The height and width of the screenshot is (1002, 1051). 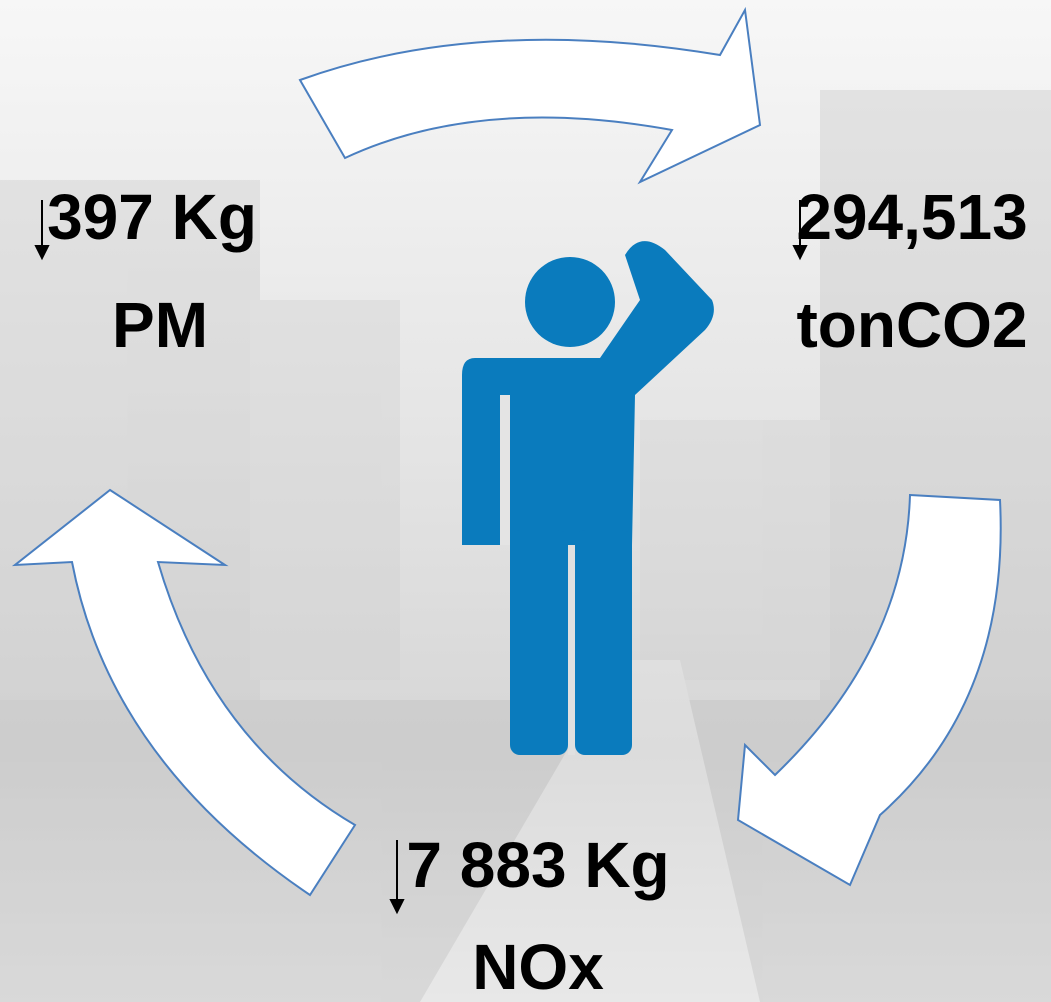 I want to click on metric-label: NOx, so click(x=538, y=966).